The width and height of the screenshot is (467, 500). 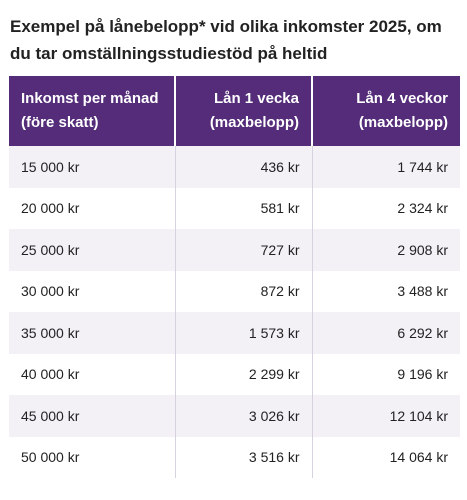 I want to click on income-cell: 25 000 kr, so click(x=92, y=250).